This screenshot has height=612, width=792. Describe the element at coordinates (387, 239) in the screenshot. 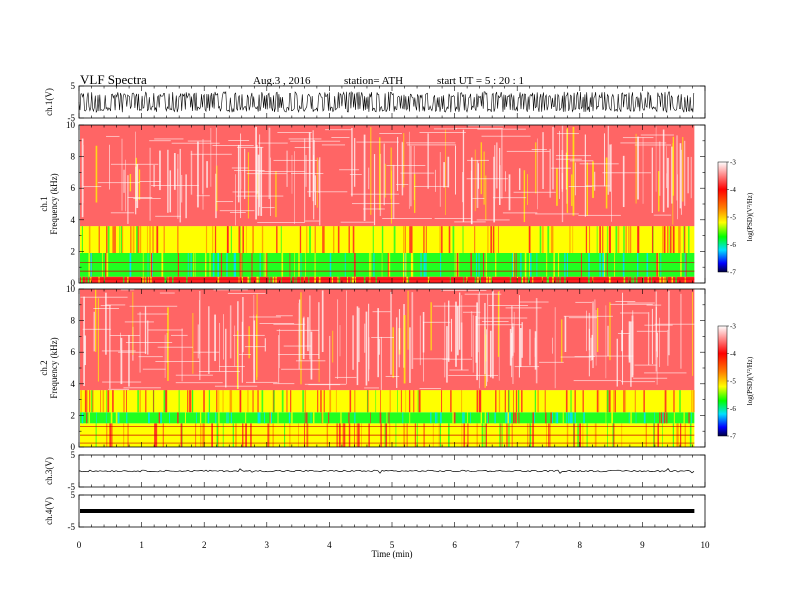

I see `spectral-band` at that location.